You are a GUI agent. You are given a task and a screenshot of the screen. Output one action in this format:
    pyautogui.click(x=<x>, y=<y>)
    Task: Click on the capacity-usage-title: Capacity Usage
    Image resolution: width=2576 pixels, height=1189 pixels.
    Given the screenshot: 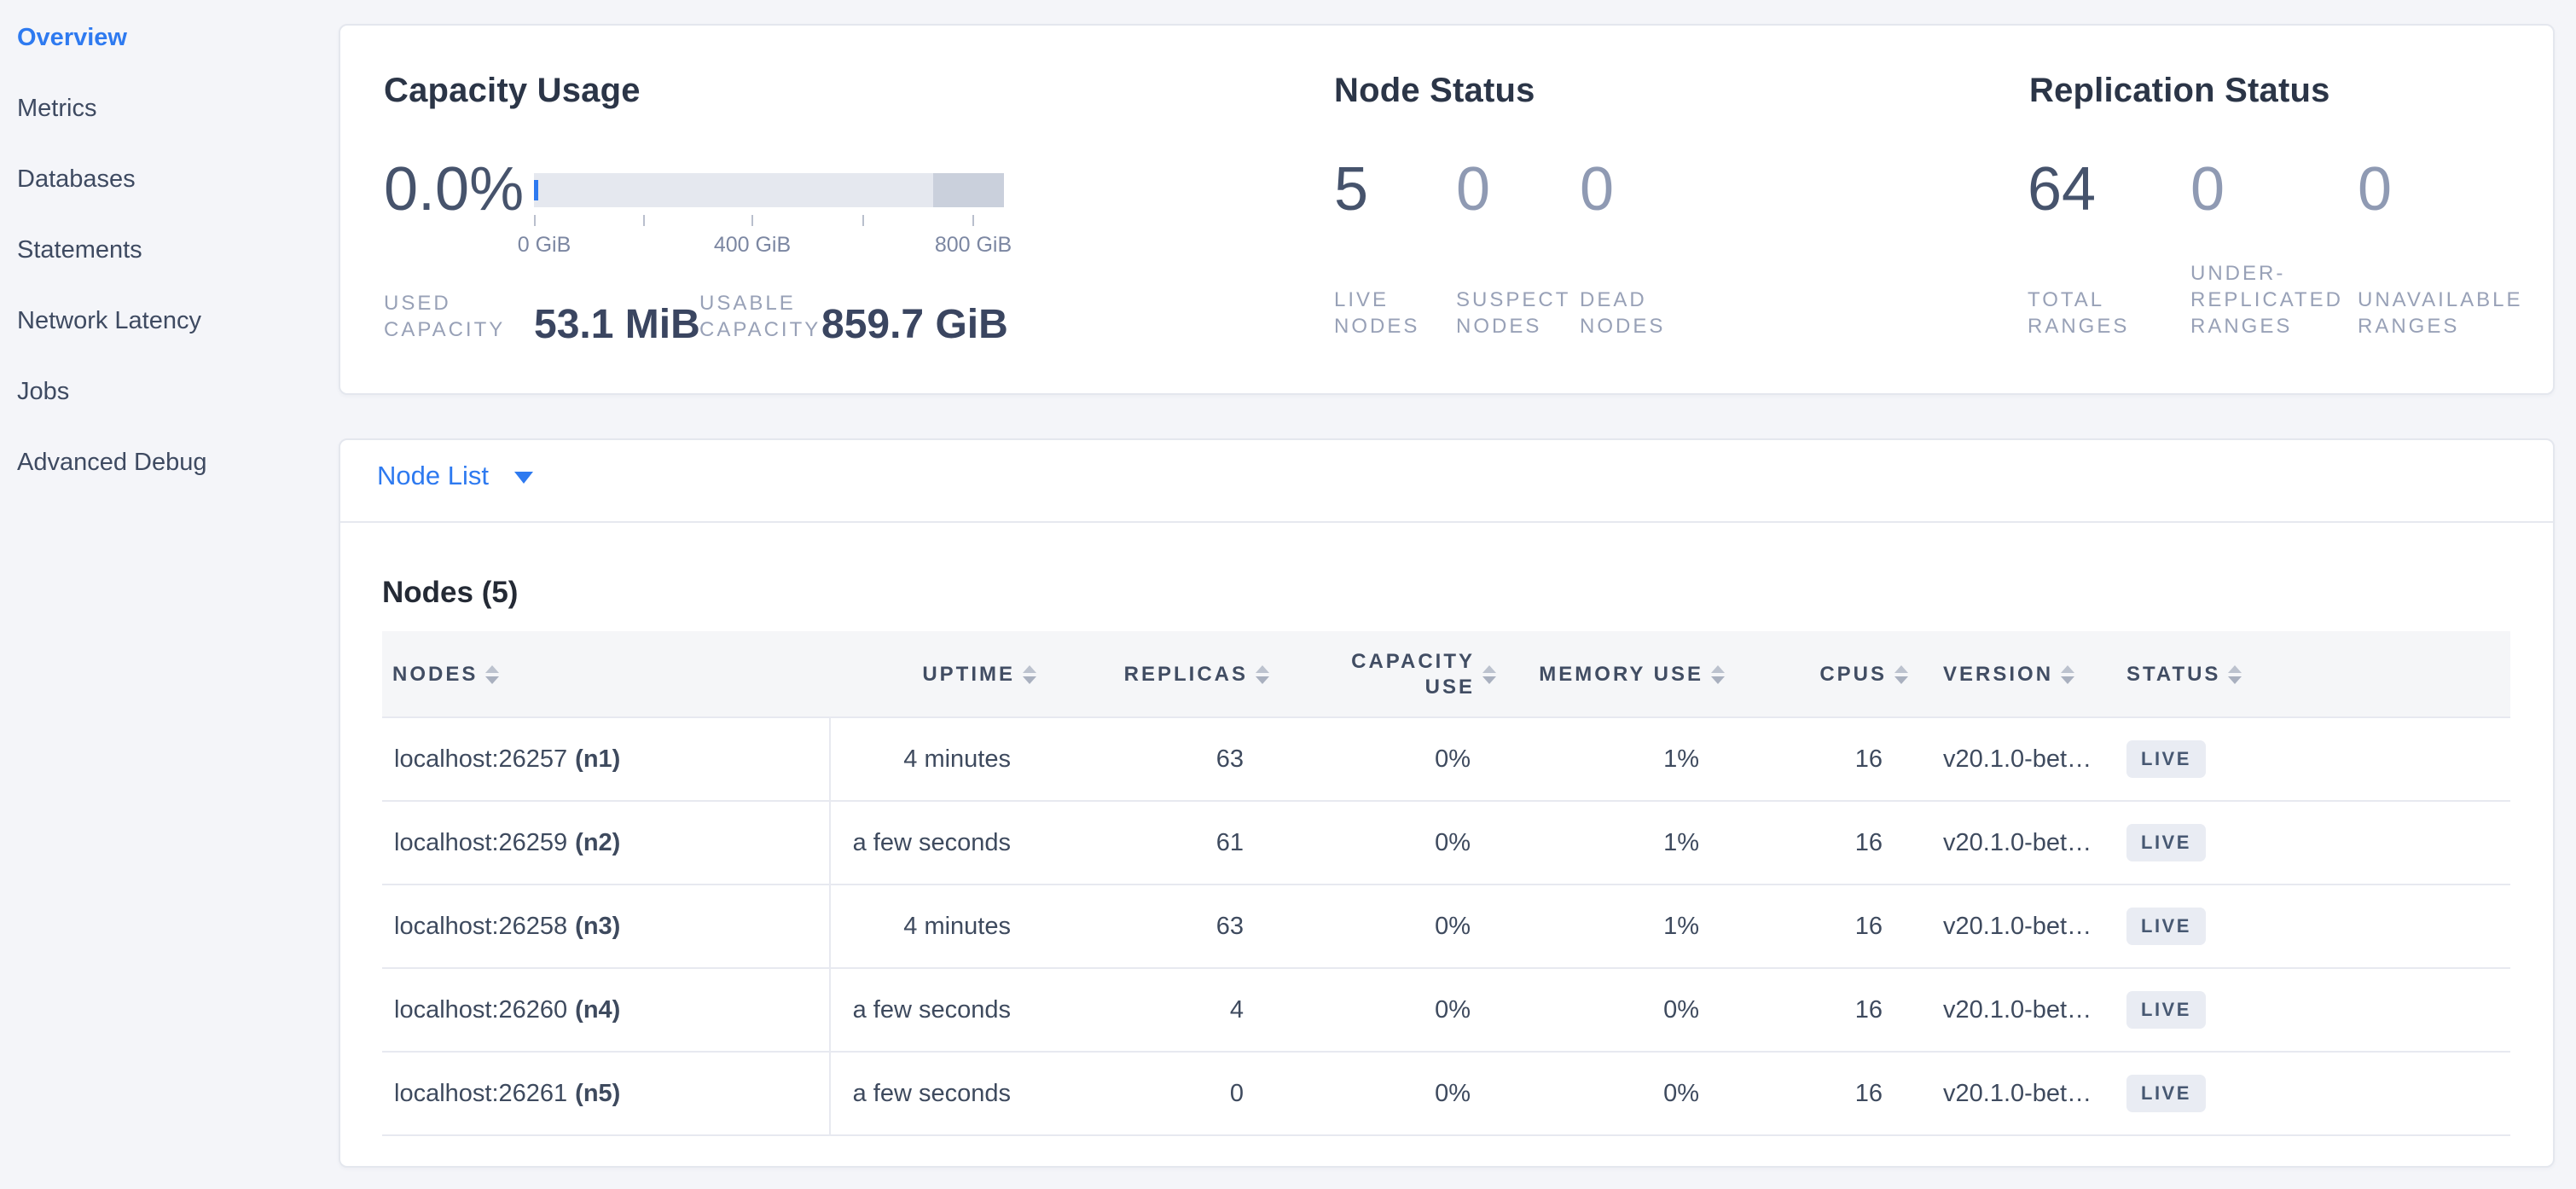 What is the action you would take?
    pyautogui.click(x=512, y=90)
    